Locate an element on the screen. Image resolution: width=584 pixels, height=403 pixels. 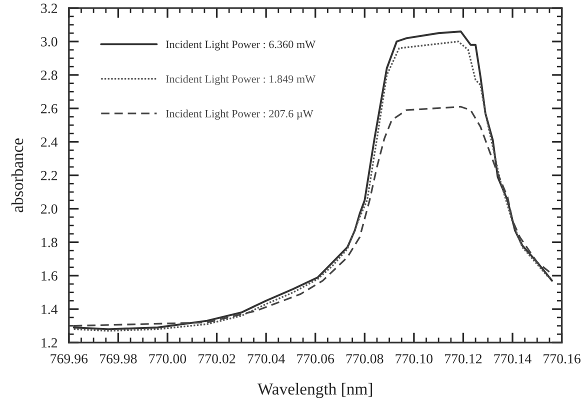
x-tick-label: 770.14 is located at coordinates (513, 359).